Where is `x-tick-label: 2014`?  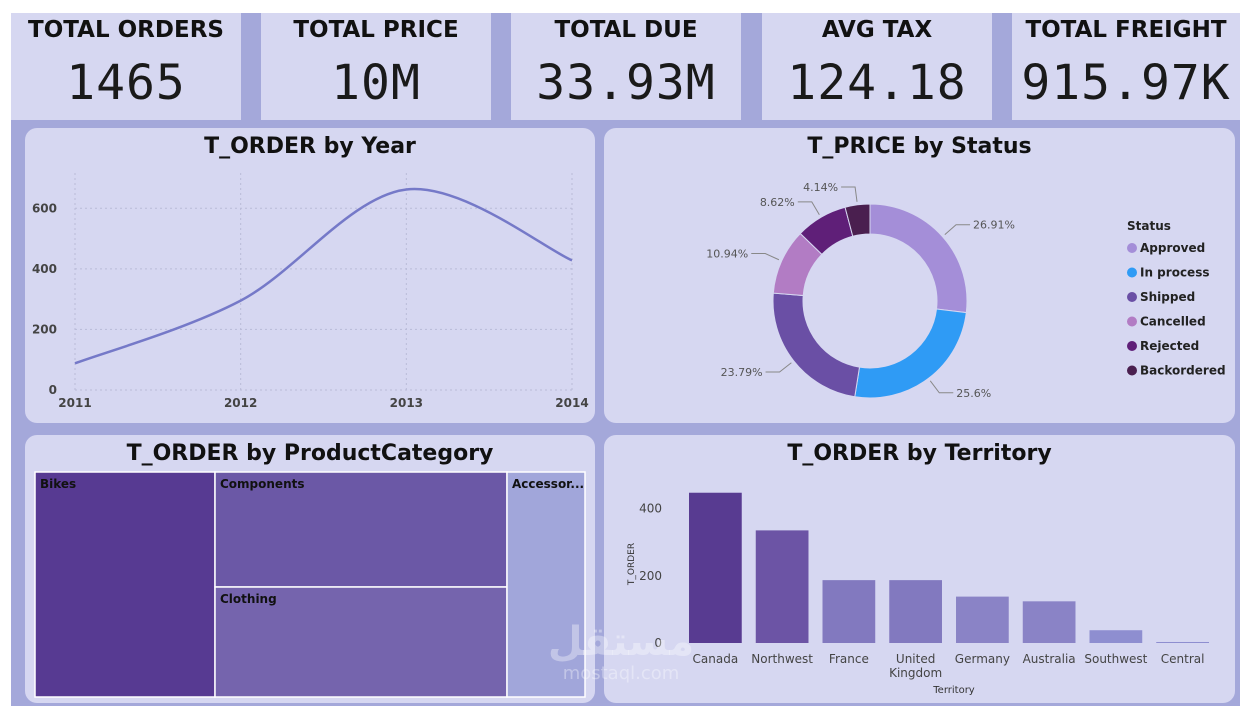
x-tick-label: 2014 is located at coordinates (571, 403).